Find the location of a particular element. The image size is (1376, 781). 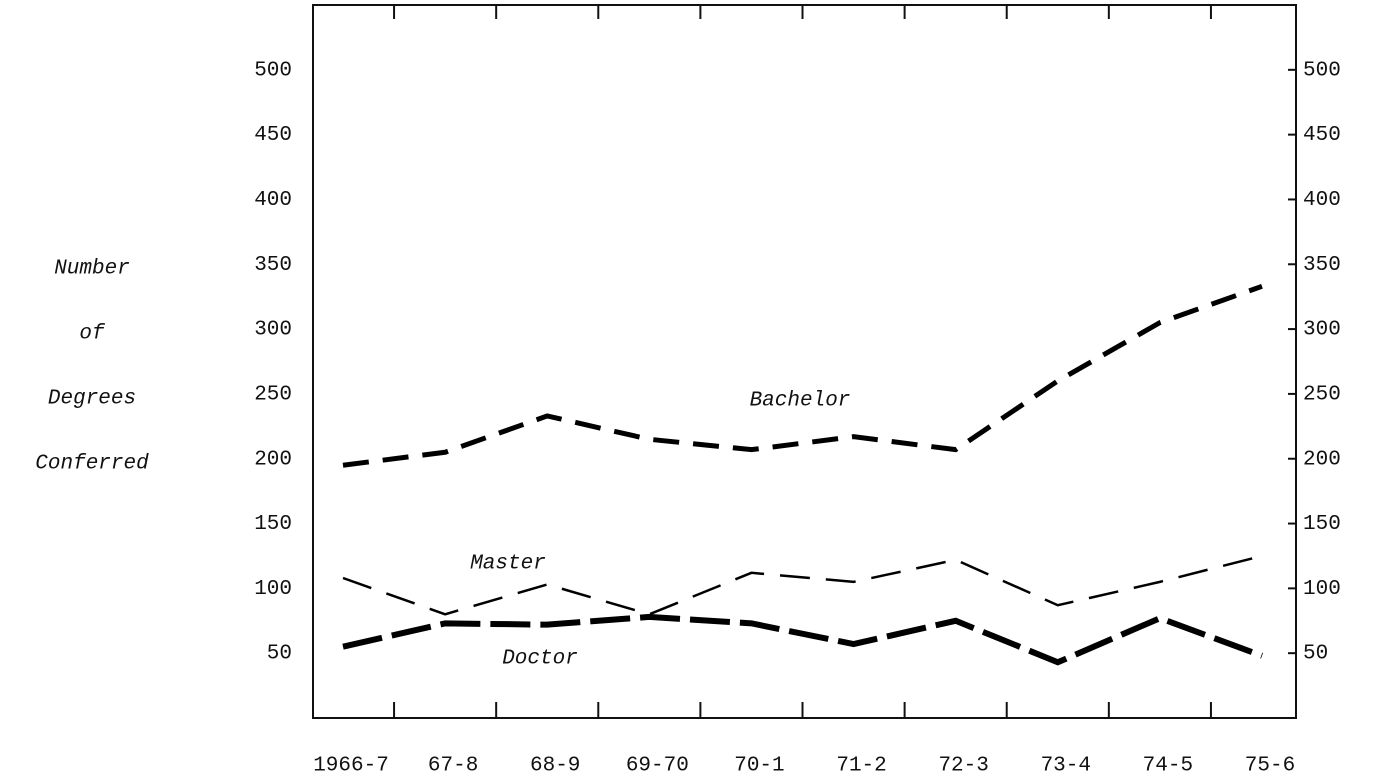

y-axis-label: Number is located at coordinates (92, 269).